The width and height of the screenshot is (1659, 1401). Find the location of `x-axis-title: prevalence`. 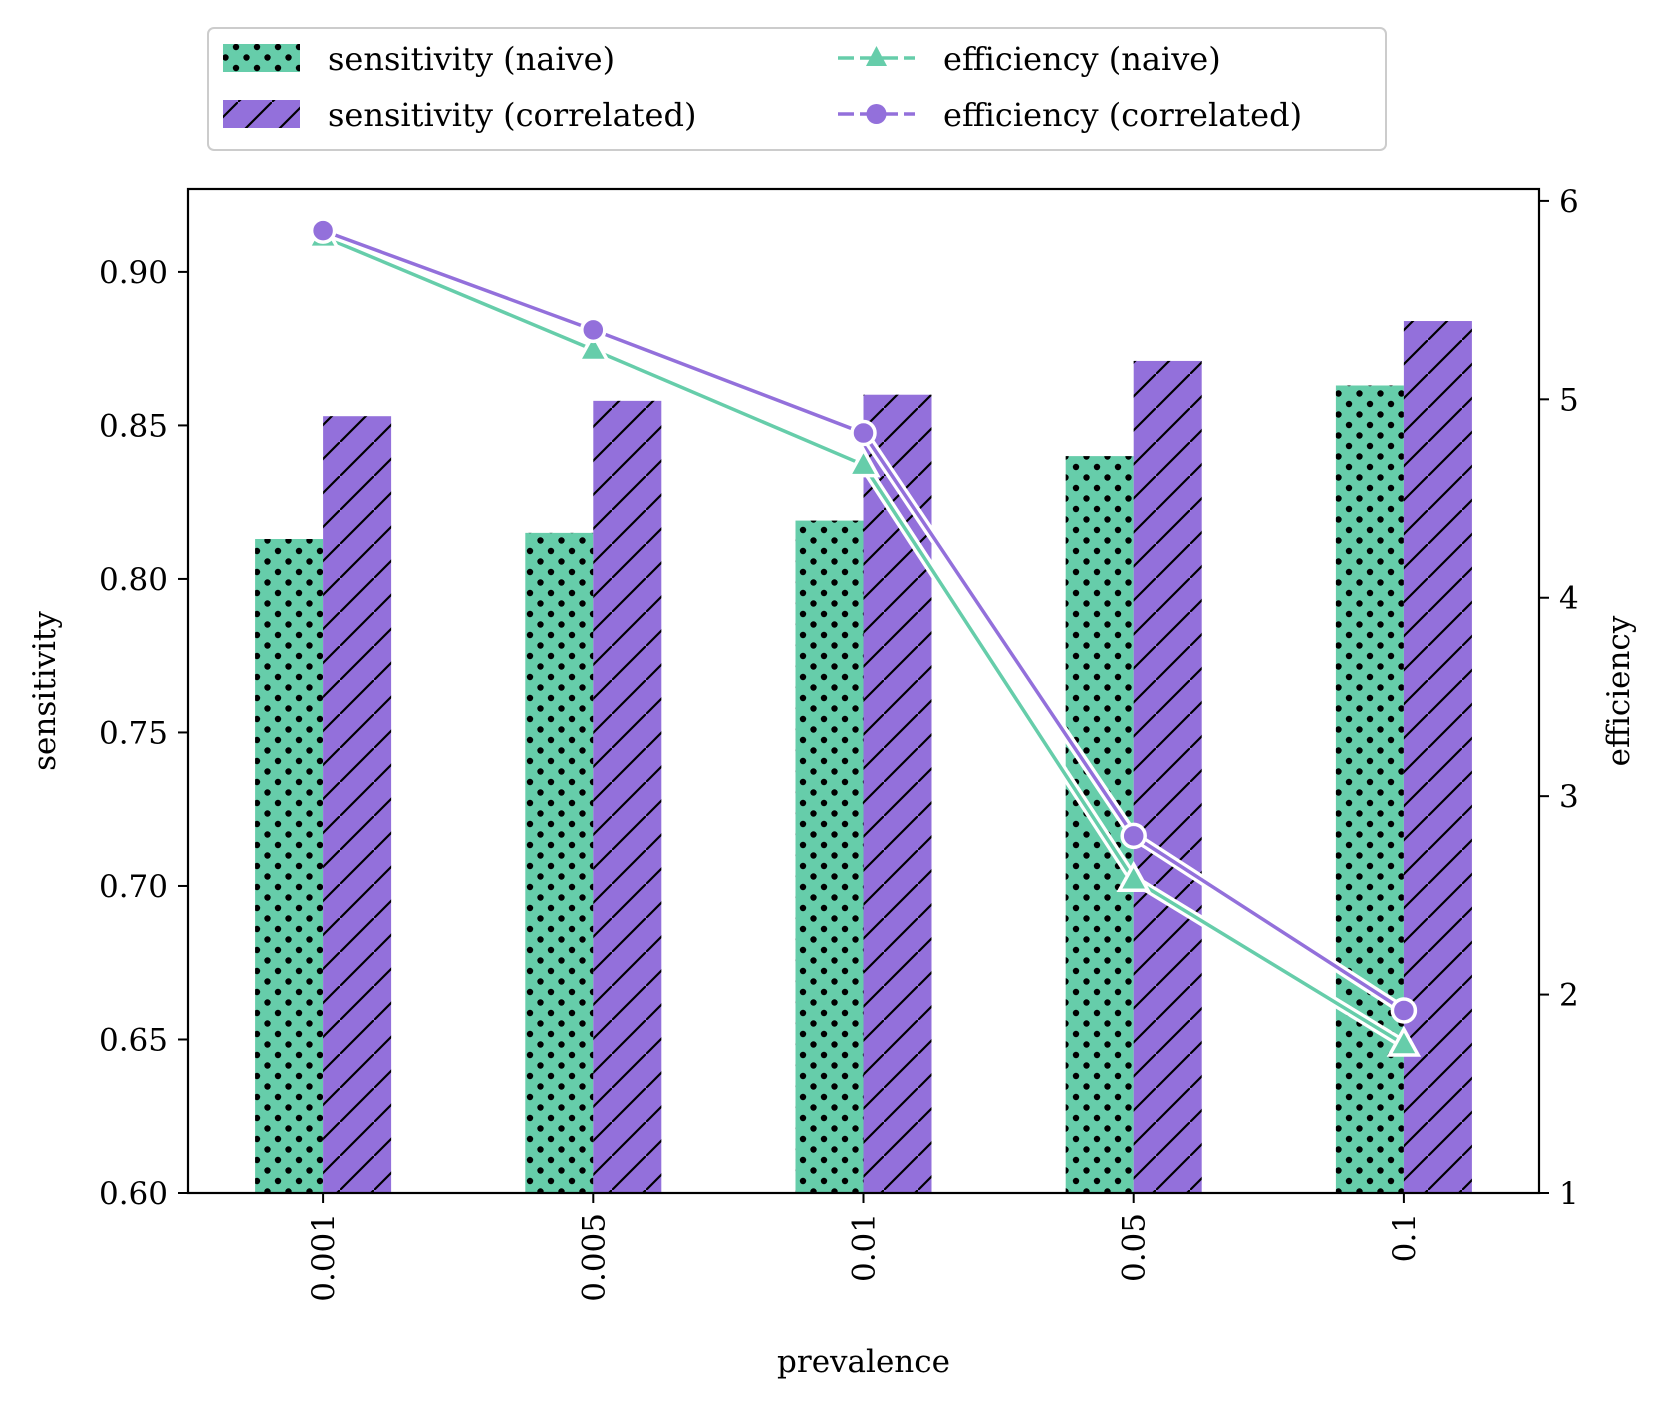

x-axis-title: prevalence is located at coordinates (863, 1362).